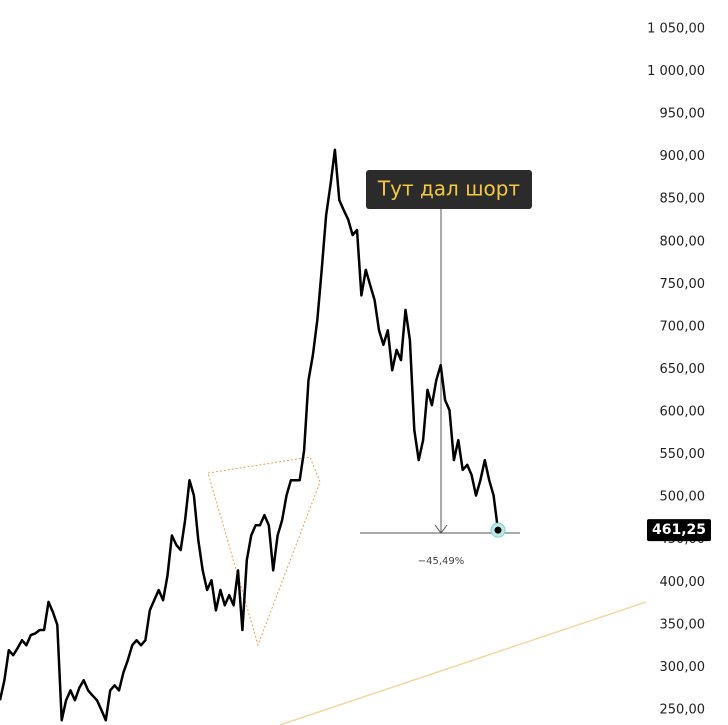  Describe the element at coordinates (676, 28) in the screenshot. I see `y-tick-label: 1 050,00` at that location.